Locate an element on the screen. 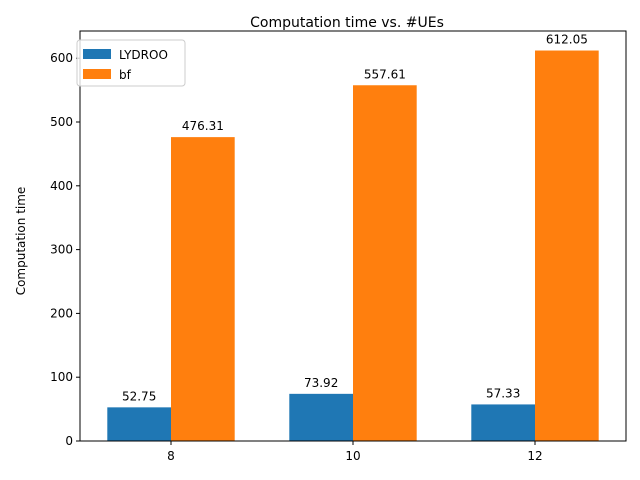 Image resolution: width=640 pixels, height=480 pixels. legend-swatch-bf is located at coordinates (97, 74).